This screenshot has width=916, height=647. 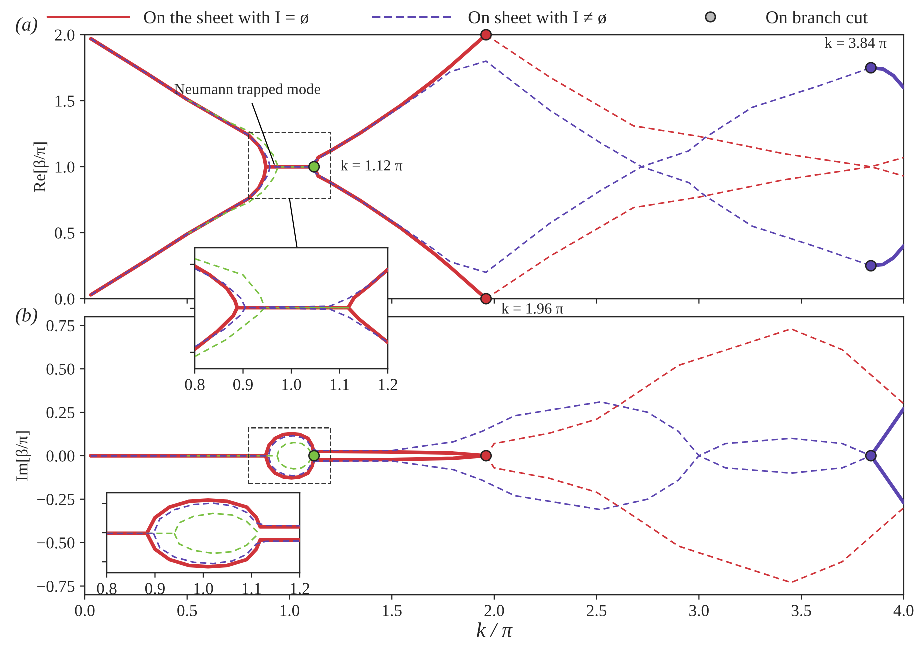 What do you see at coordinates (371, 165) in the screenshot?
I see `annotation: k = 1.12 π` at bounding box center [371, 165].